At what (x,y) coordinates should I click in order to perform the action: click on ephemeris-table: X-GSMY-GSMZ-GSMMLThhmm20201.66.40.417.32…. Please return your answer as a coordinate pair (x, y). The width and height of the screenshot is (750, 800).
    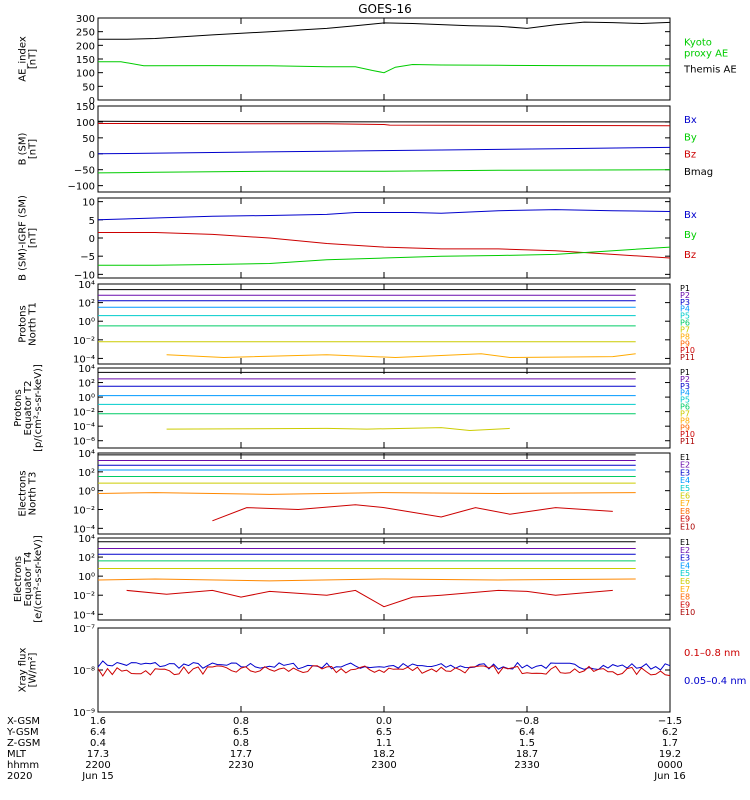
    Looking at the image, I should click on (346, 749).